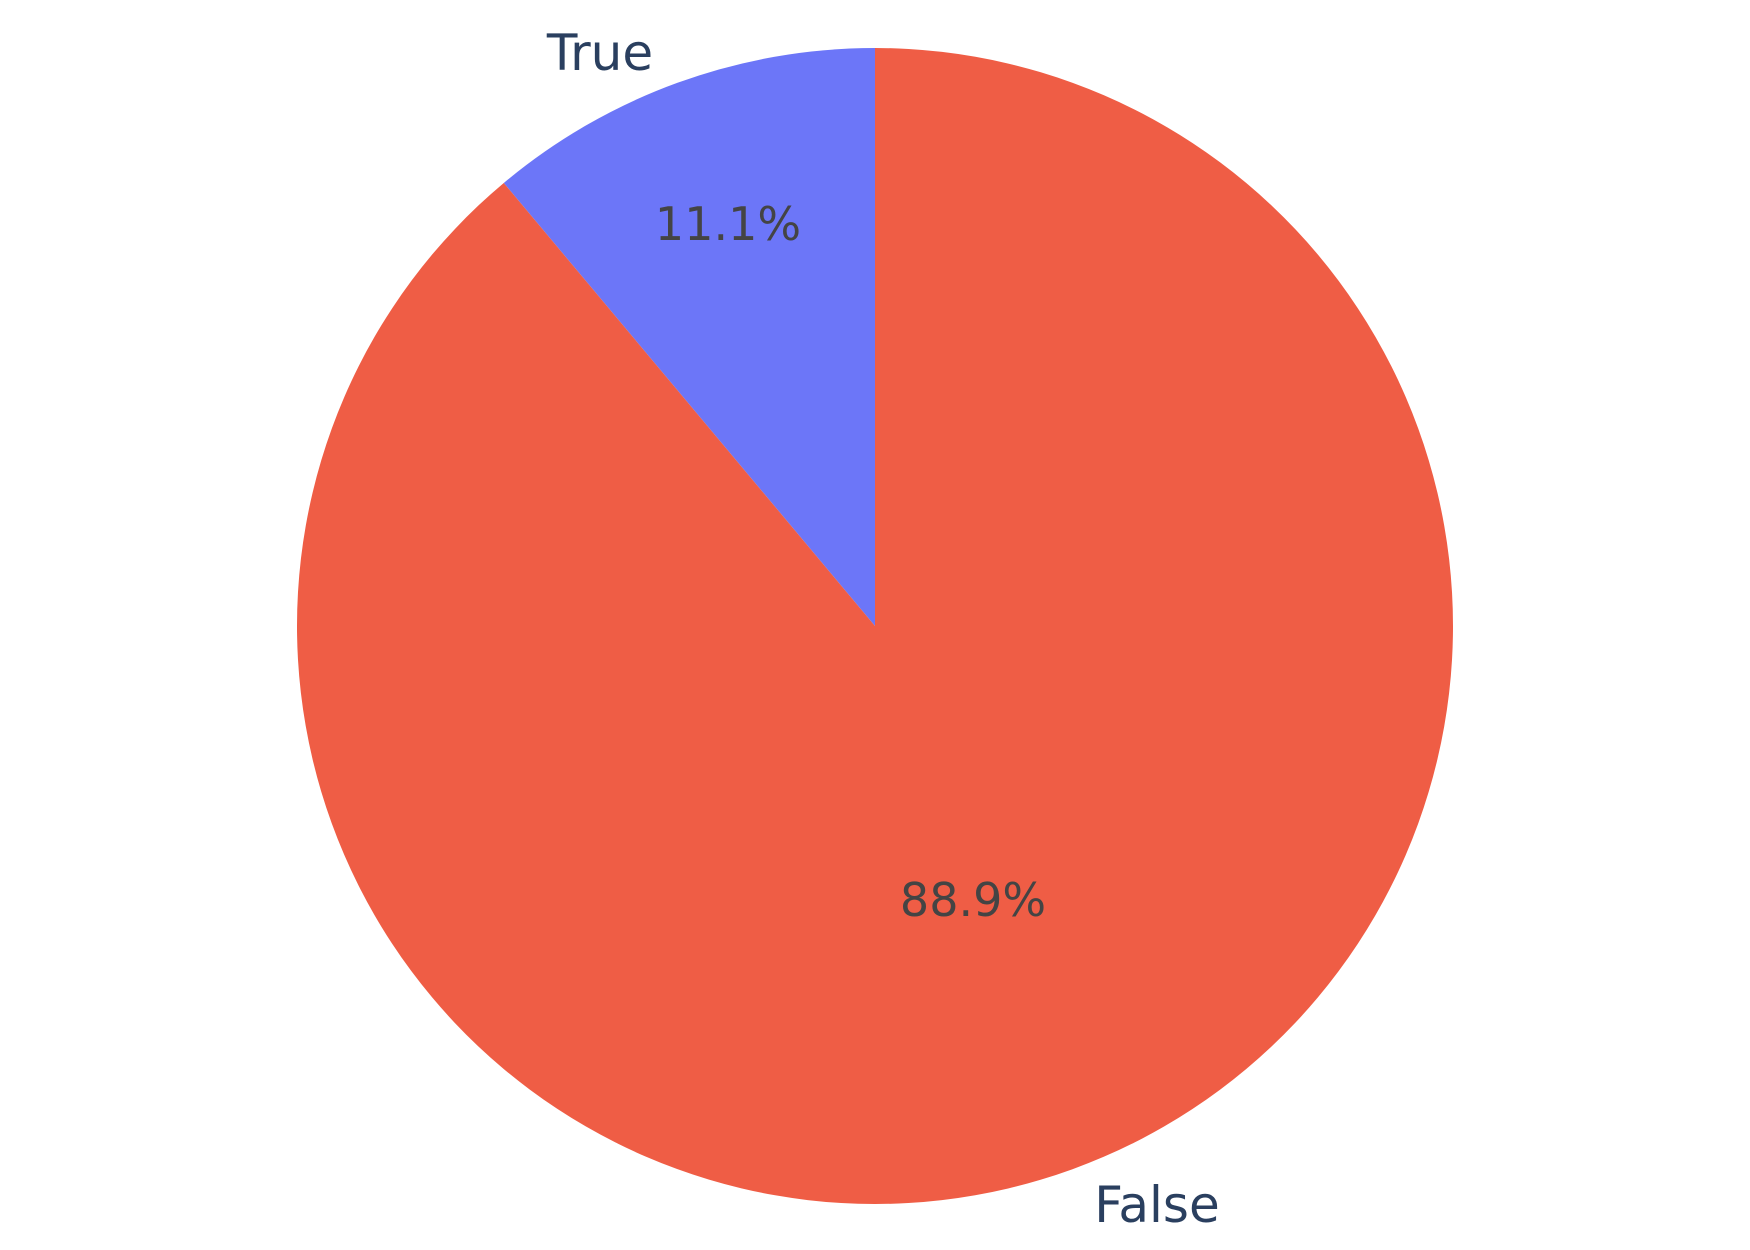 The width and height of the screenshot is (1750, 1250). I want to click on pie-slice-true, so click(689, 337).